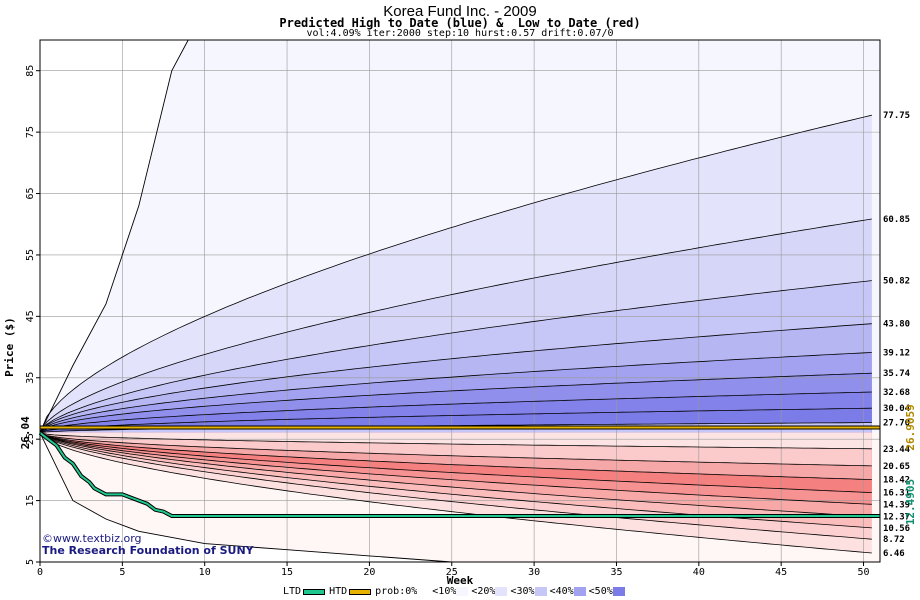 The image size is (920, 600). What do you see at coordinates (287, 572) in the screenshot?
I see `x-tick-label: 15` at bounding box center [287, 572].